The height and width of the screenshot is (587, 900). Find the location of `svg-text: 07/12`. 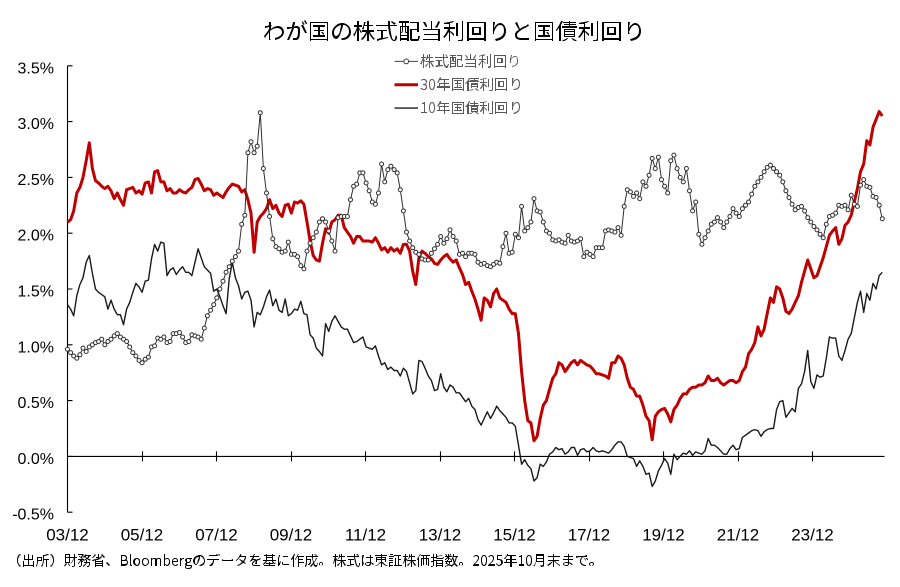

svg-text: 07/12 is located at coordinates (216, 535).